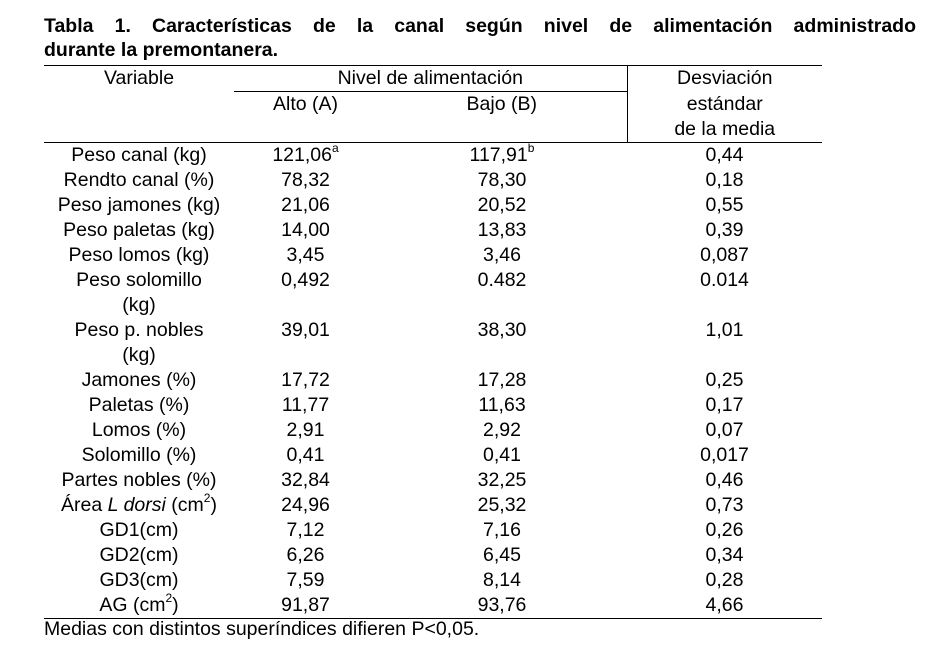  Describe the element at coordinates (139, 293) in the screenshot. I see `row-variable: Peso solomillo (kg)` at that location.